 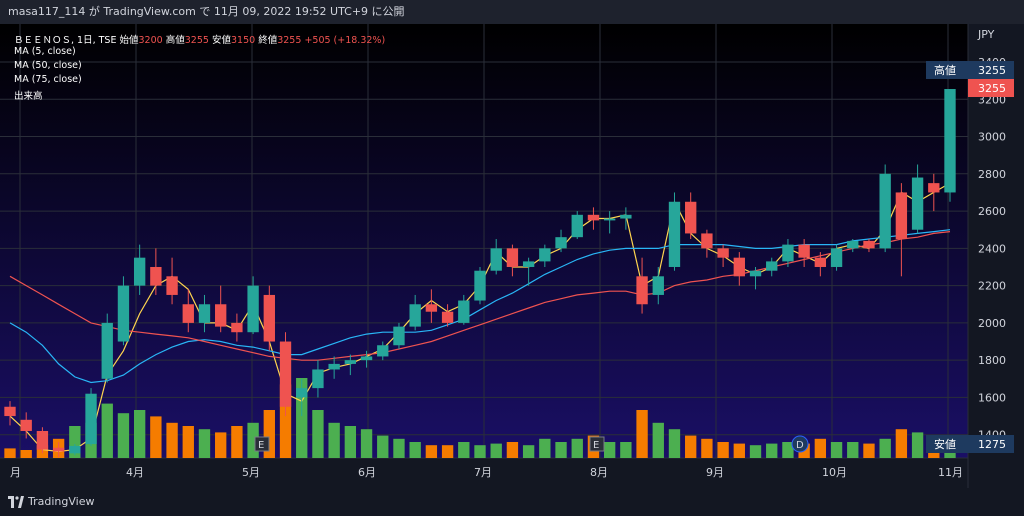 I want to click on earnings-marker-1-label: E, so click(x=261, y=445).